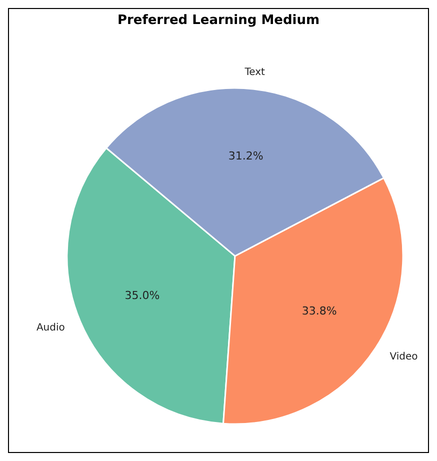  I want to click on slice-label: Text, so click(255, 72).